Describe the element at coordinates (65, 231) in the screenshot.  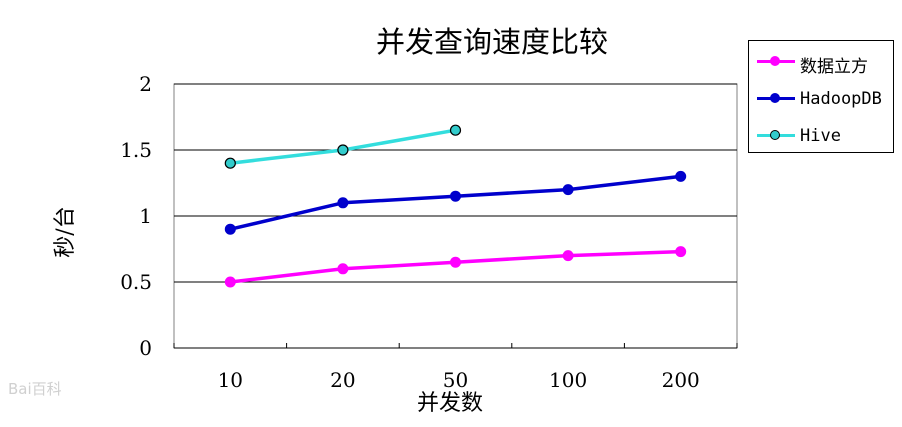
I see `y-axis-label: 秒/台` at that location.